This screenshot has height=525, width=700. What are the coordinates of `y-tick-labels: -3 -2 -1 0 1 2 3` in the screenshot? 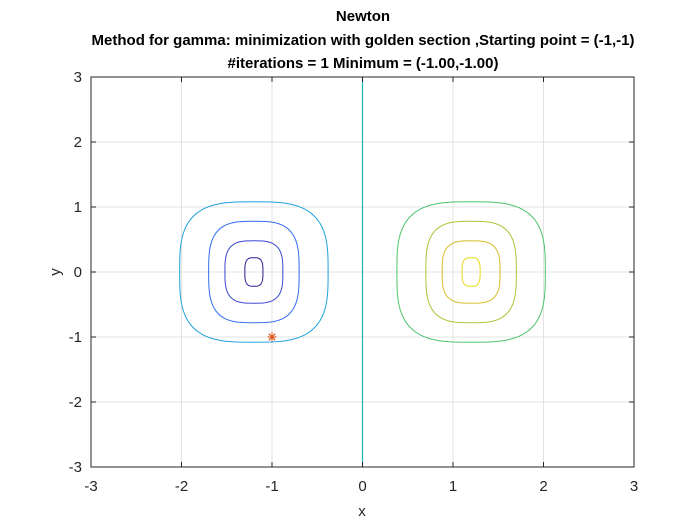 It's located at (75, 272).